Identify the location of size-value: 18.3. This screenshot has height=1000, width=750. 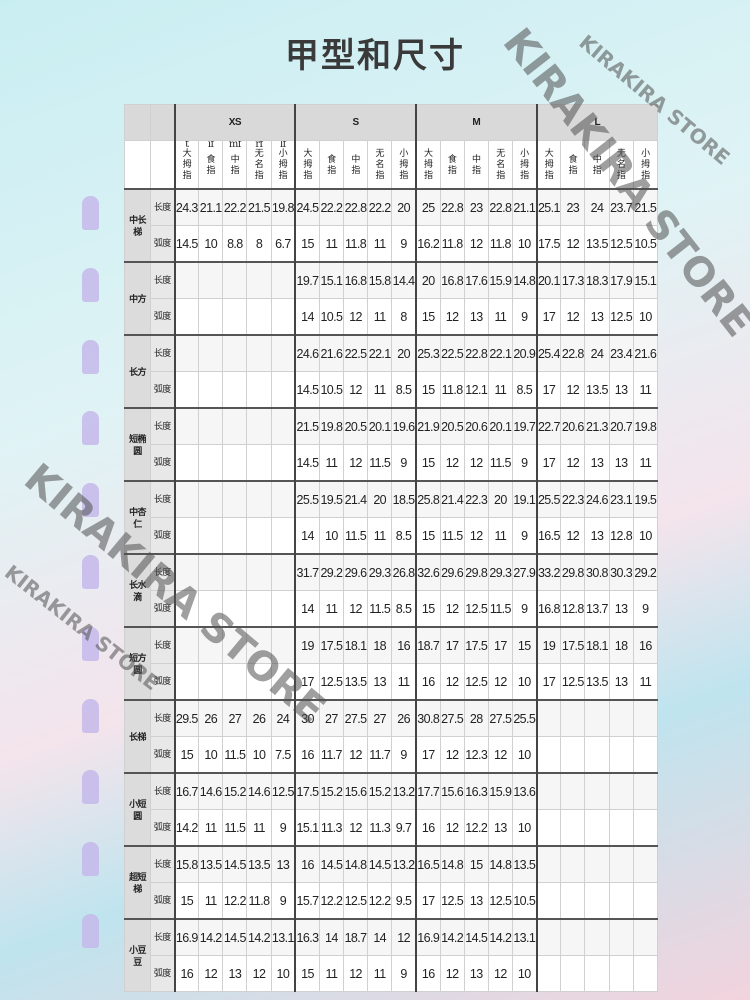
(597, 280).